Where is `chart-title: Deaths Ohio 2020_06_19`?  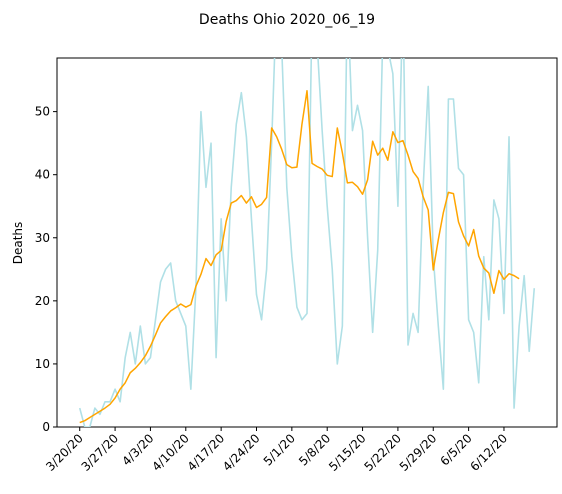
chart-title: Deaths Ohio 2020_06_19 is located at coordinates (287, 20).